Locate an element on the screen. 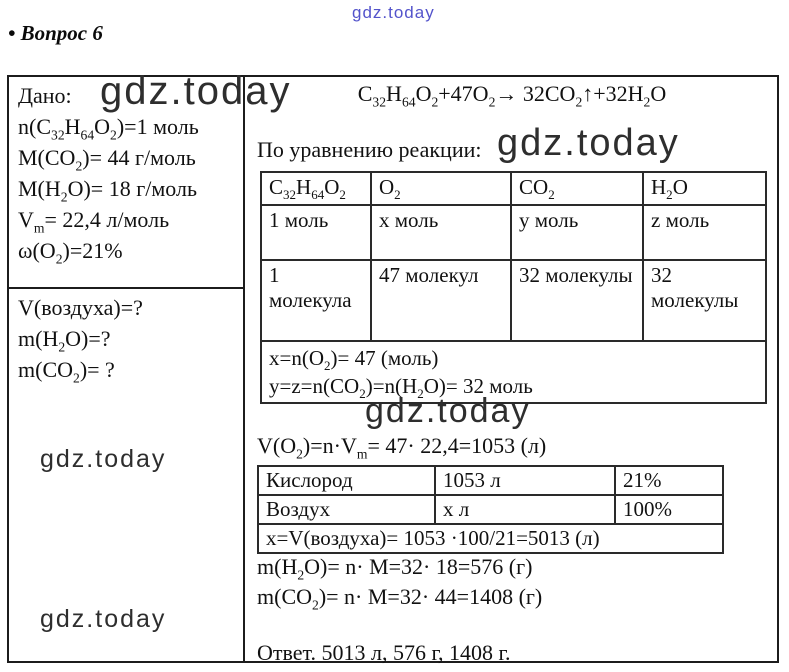 The height and width of the screenshot is (672, 789). find-section: V(воздуха)=? m(H2O)=? m(CO2)= ? is located at coordinates (126, 336).